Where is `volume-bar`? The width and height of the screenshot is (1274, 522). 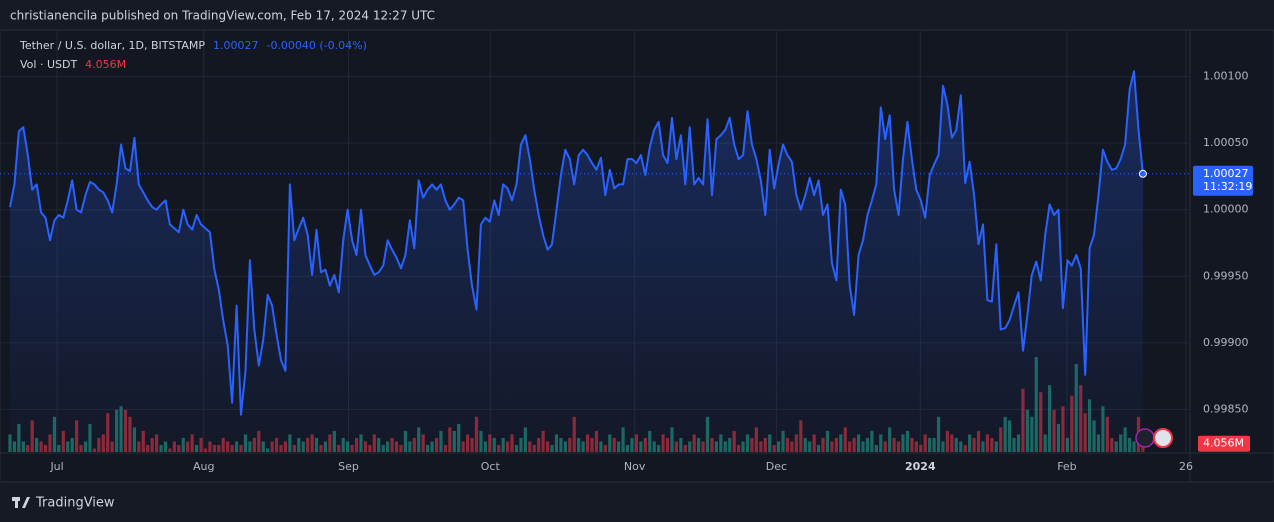
volume-bar is located at coordinates (10, 443).